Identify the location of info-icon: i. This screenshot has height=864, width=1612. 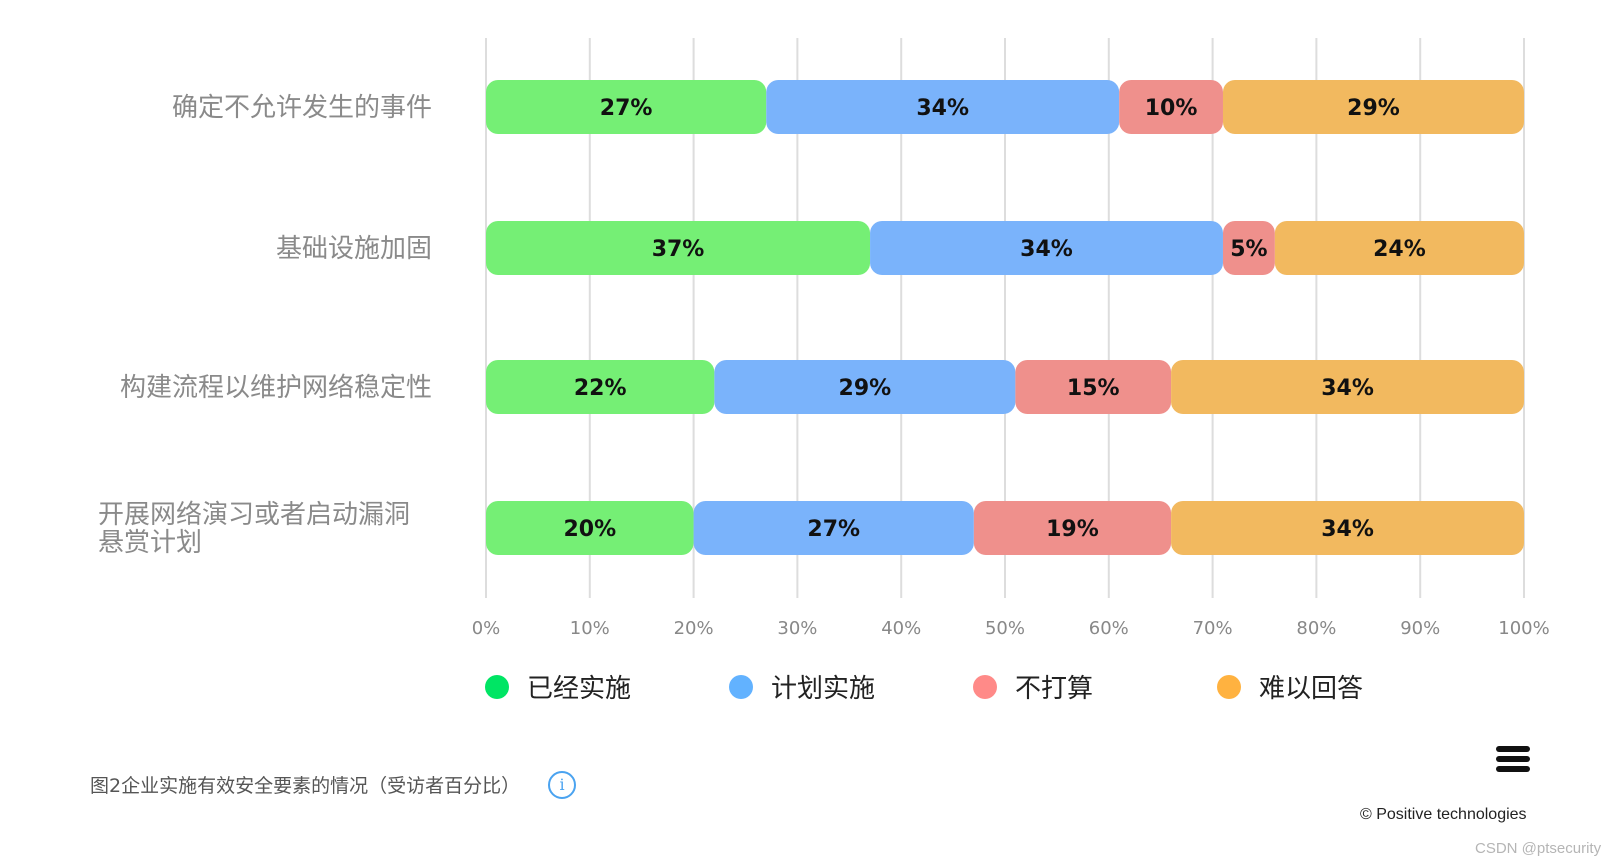
(562, 785).